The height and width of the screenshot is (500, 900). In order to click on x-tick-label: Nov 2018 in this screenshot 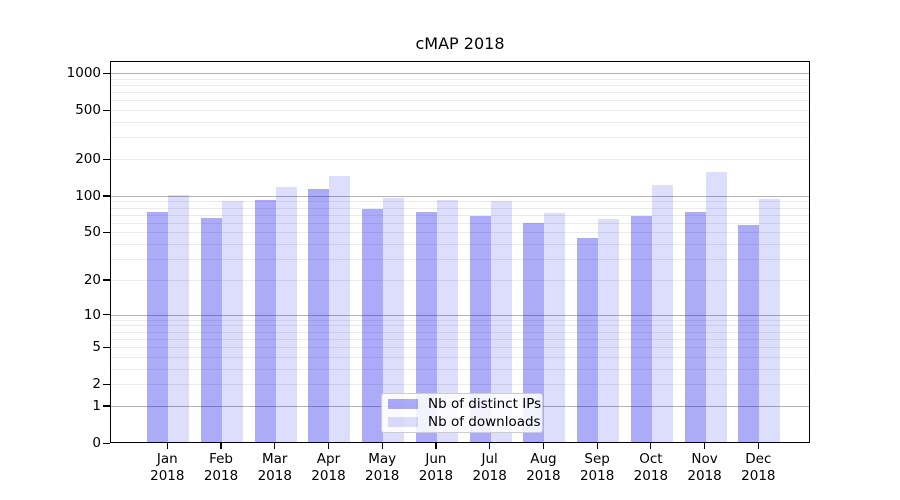, I will do `click(704, 467)`.